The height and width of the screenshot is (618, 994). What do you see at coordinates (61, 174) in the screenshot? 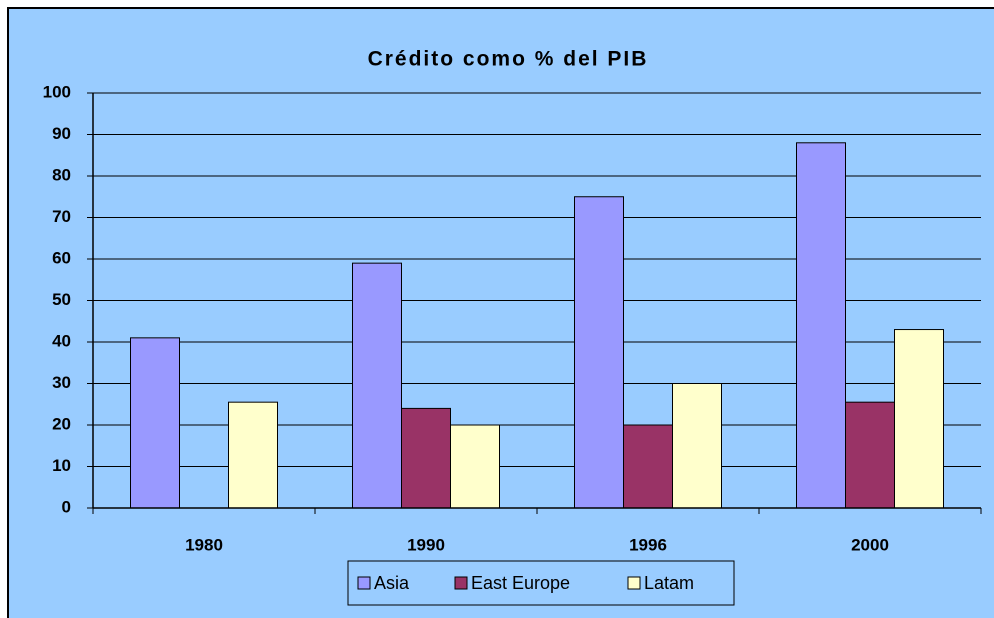
I see `y-tick-label: 80` at bounding box center [61, 174].